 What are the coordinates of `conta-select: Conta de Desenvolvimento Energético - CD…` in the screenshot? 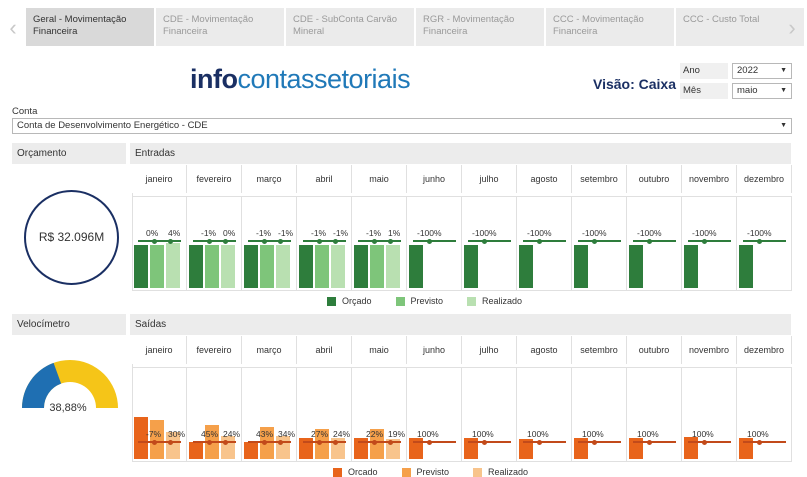 It's located at (402, 126).